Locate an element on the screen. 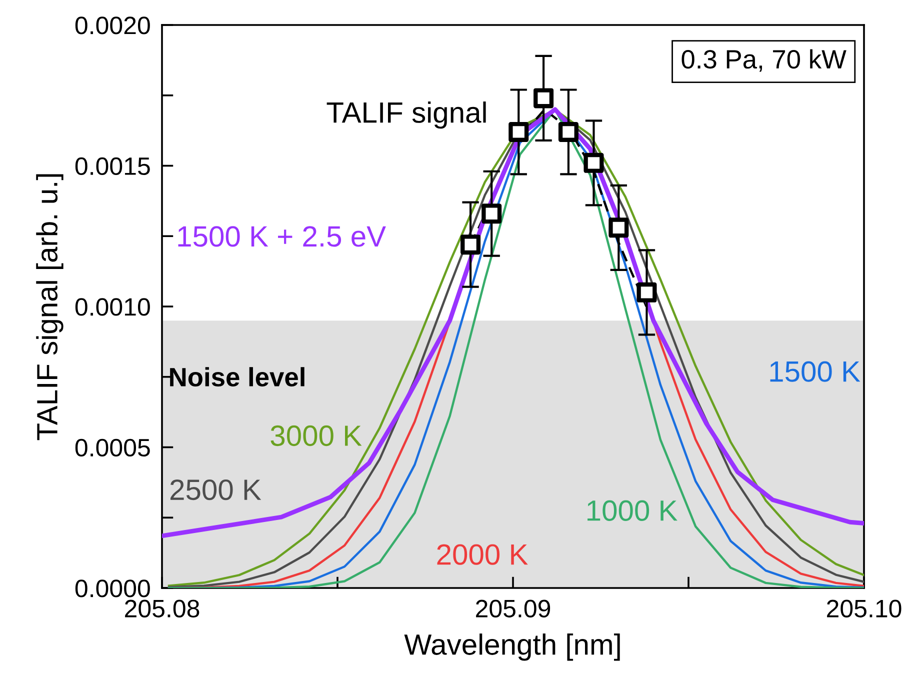 The height and width of the screenshot is (687, 912). y-tick-label: 0.0000 is located at coordinates (112, 589).